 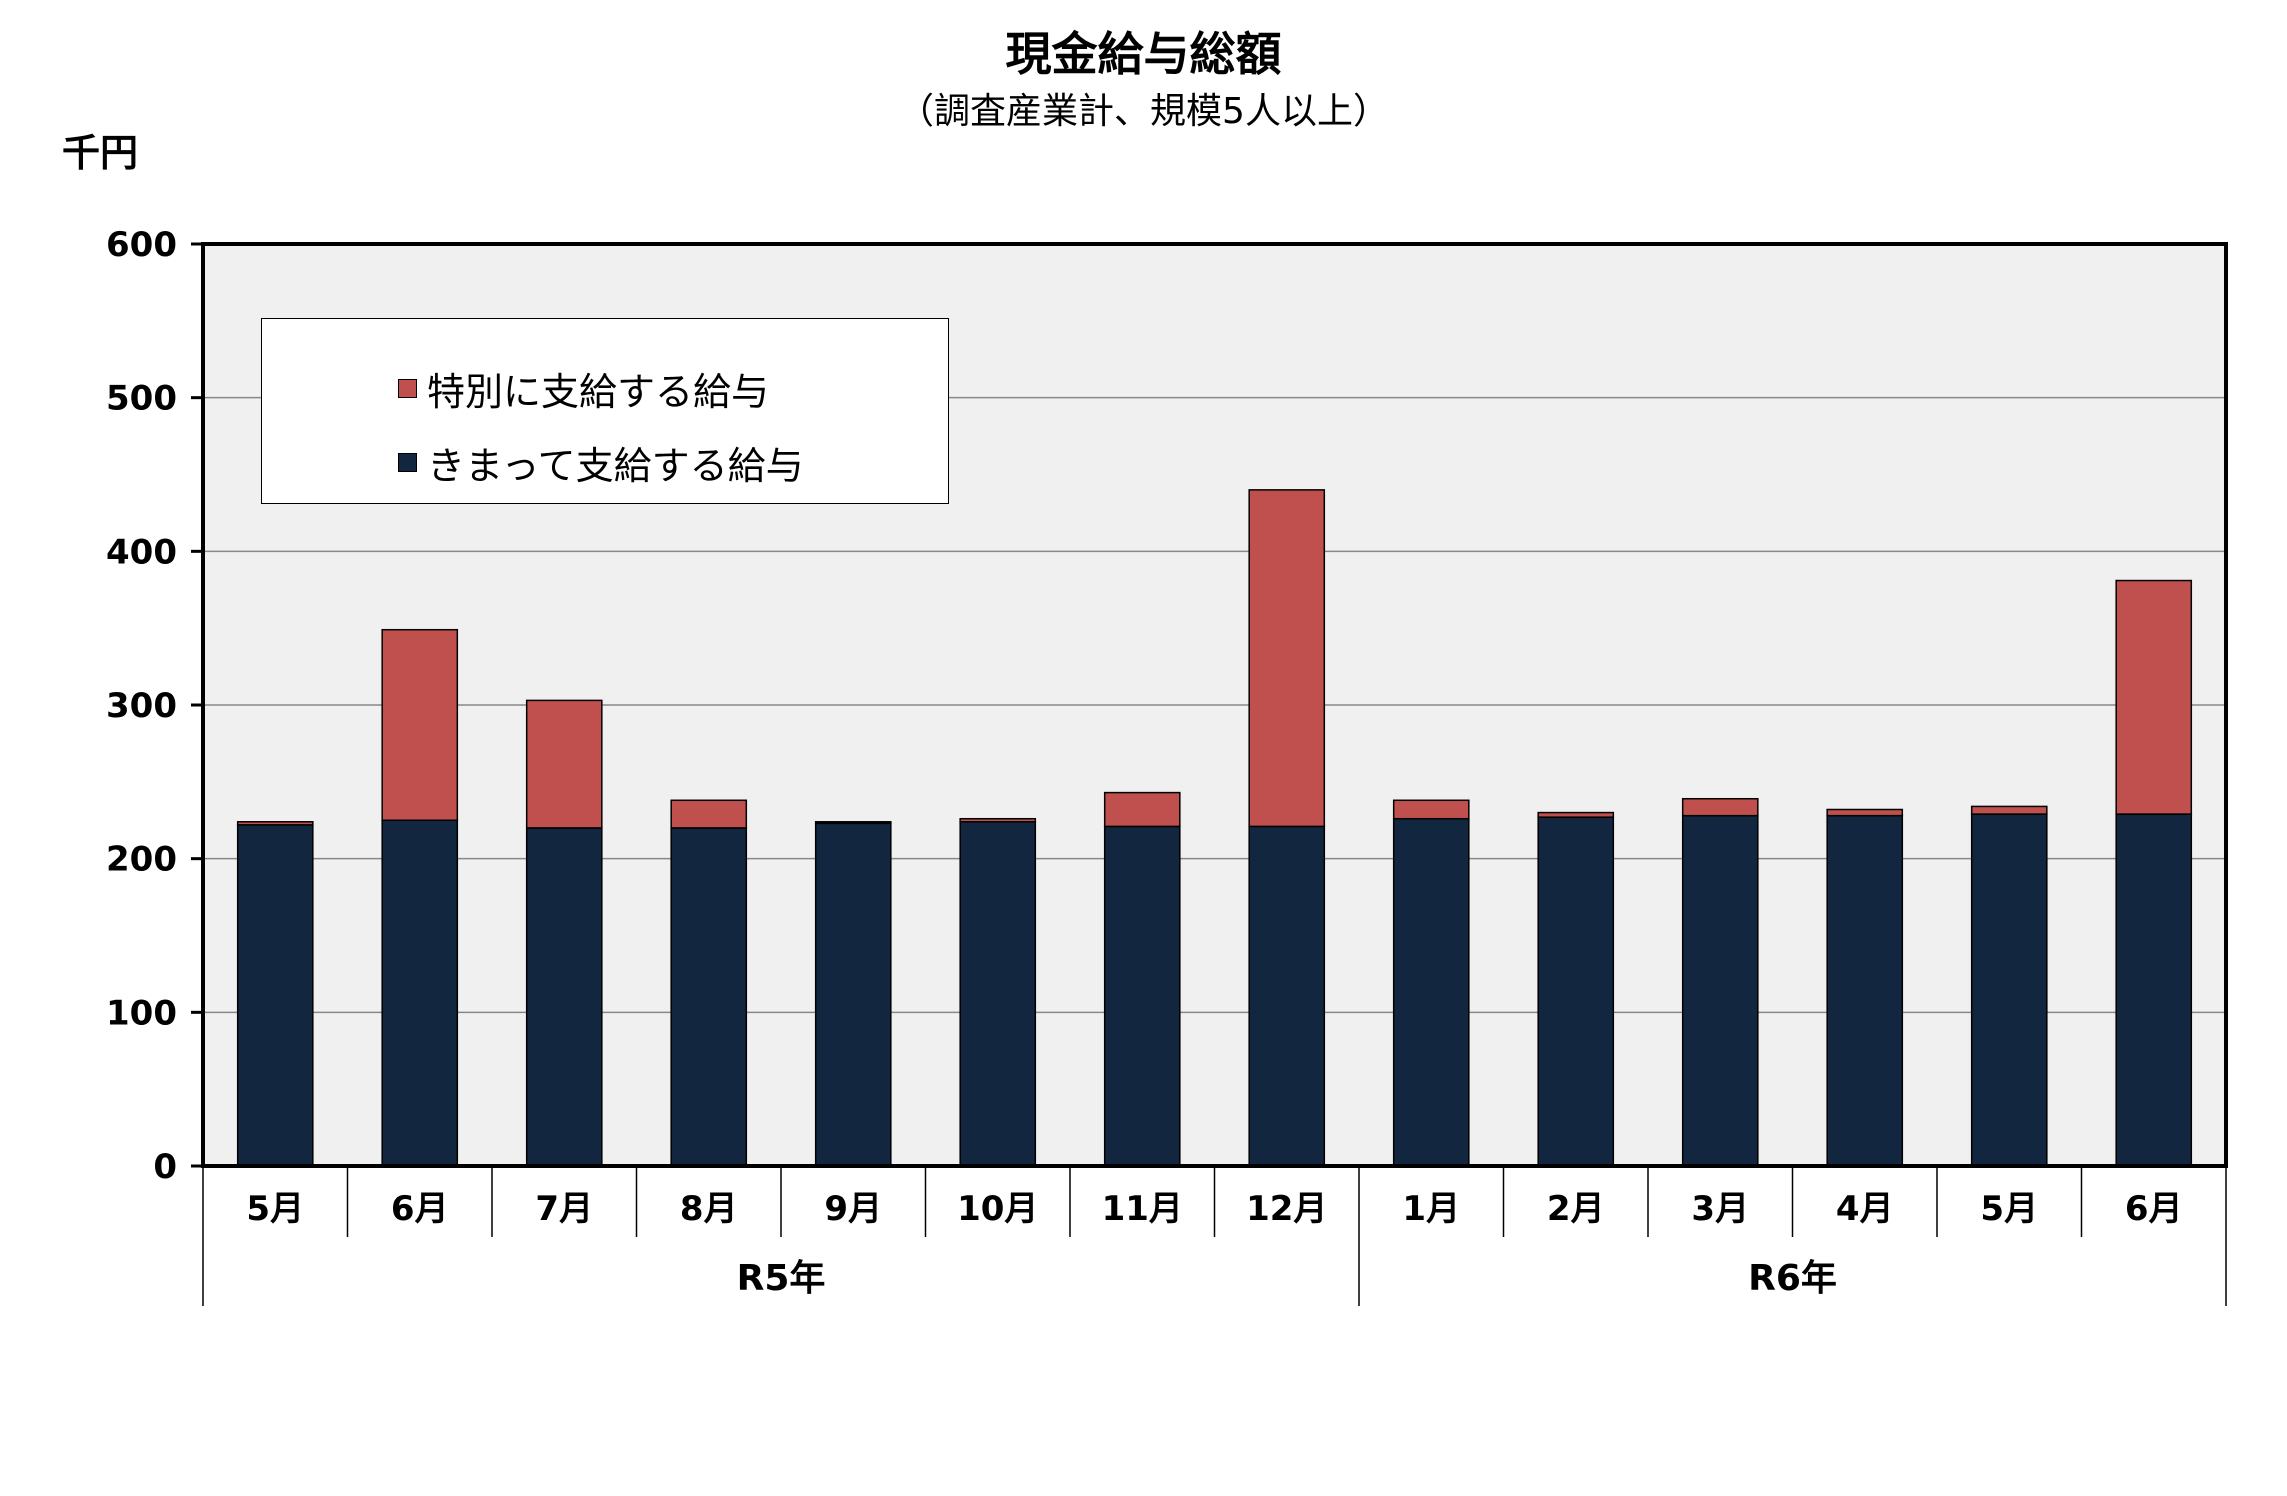 What do you see at coordinates (141, 245) in the screenshot?
I see `y-tick-label: 600` at bounding box center [141, 245].